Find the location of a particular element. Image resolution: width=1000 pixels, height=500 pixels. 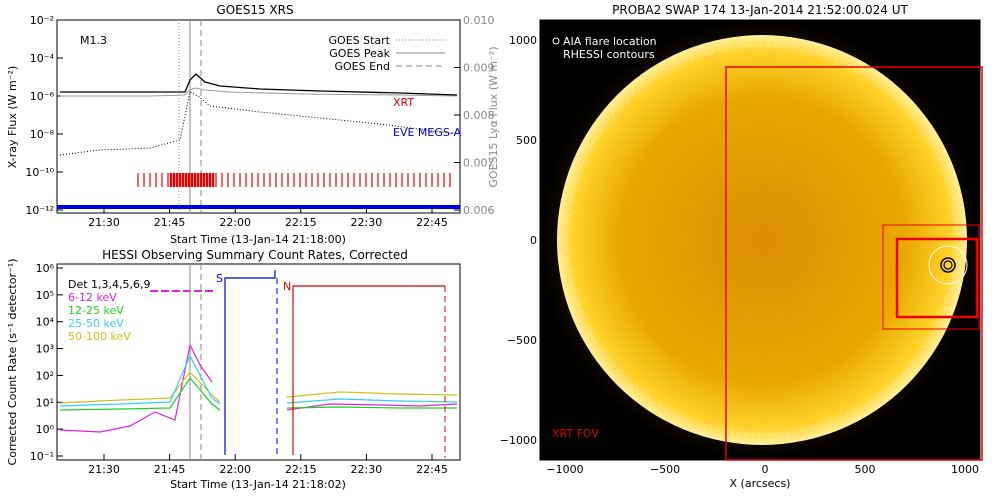

swap-y-tick-label: 1000 is located at coordinates (523, 40).